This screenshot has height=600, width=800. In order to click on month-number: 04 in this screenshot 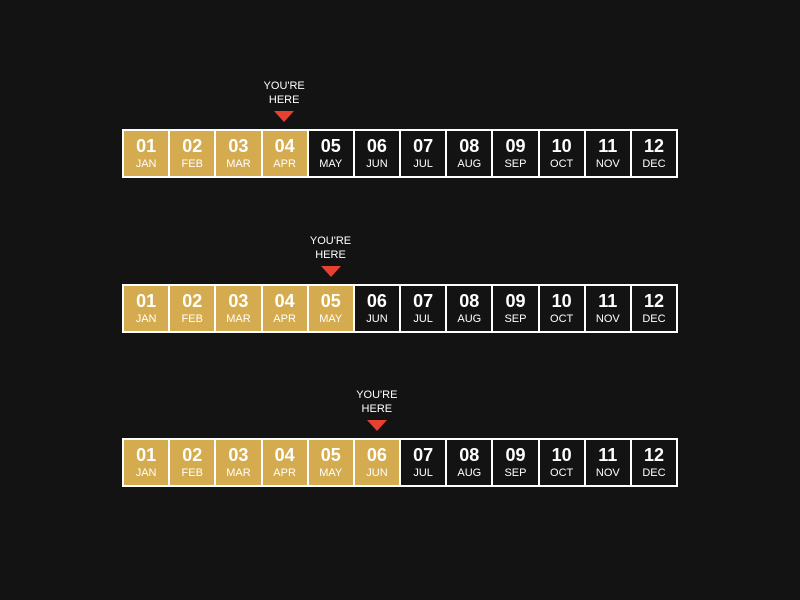, I will do `click(284, 300)`.